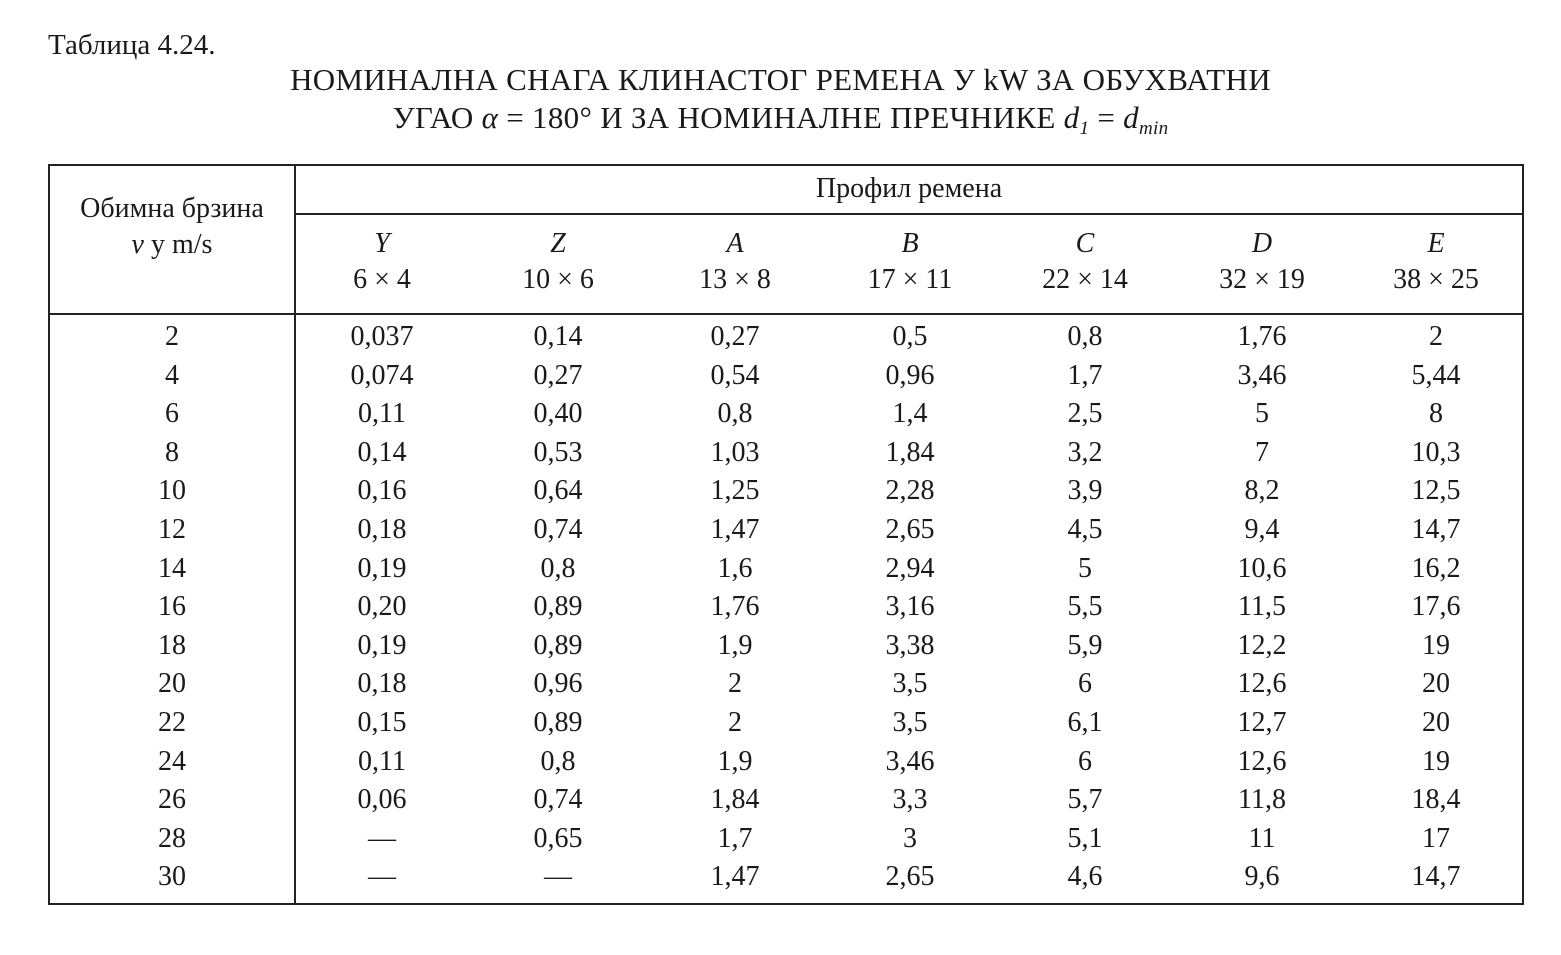 This screenshot has width=1561, height=955. I want to click on table-cell: 6, so click(1085, 684).